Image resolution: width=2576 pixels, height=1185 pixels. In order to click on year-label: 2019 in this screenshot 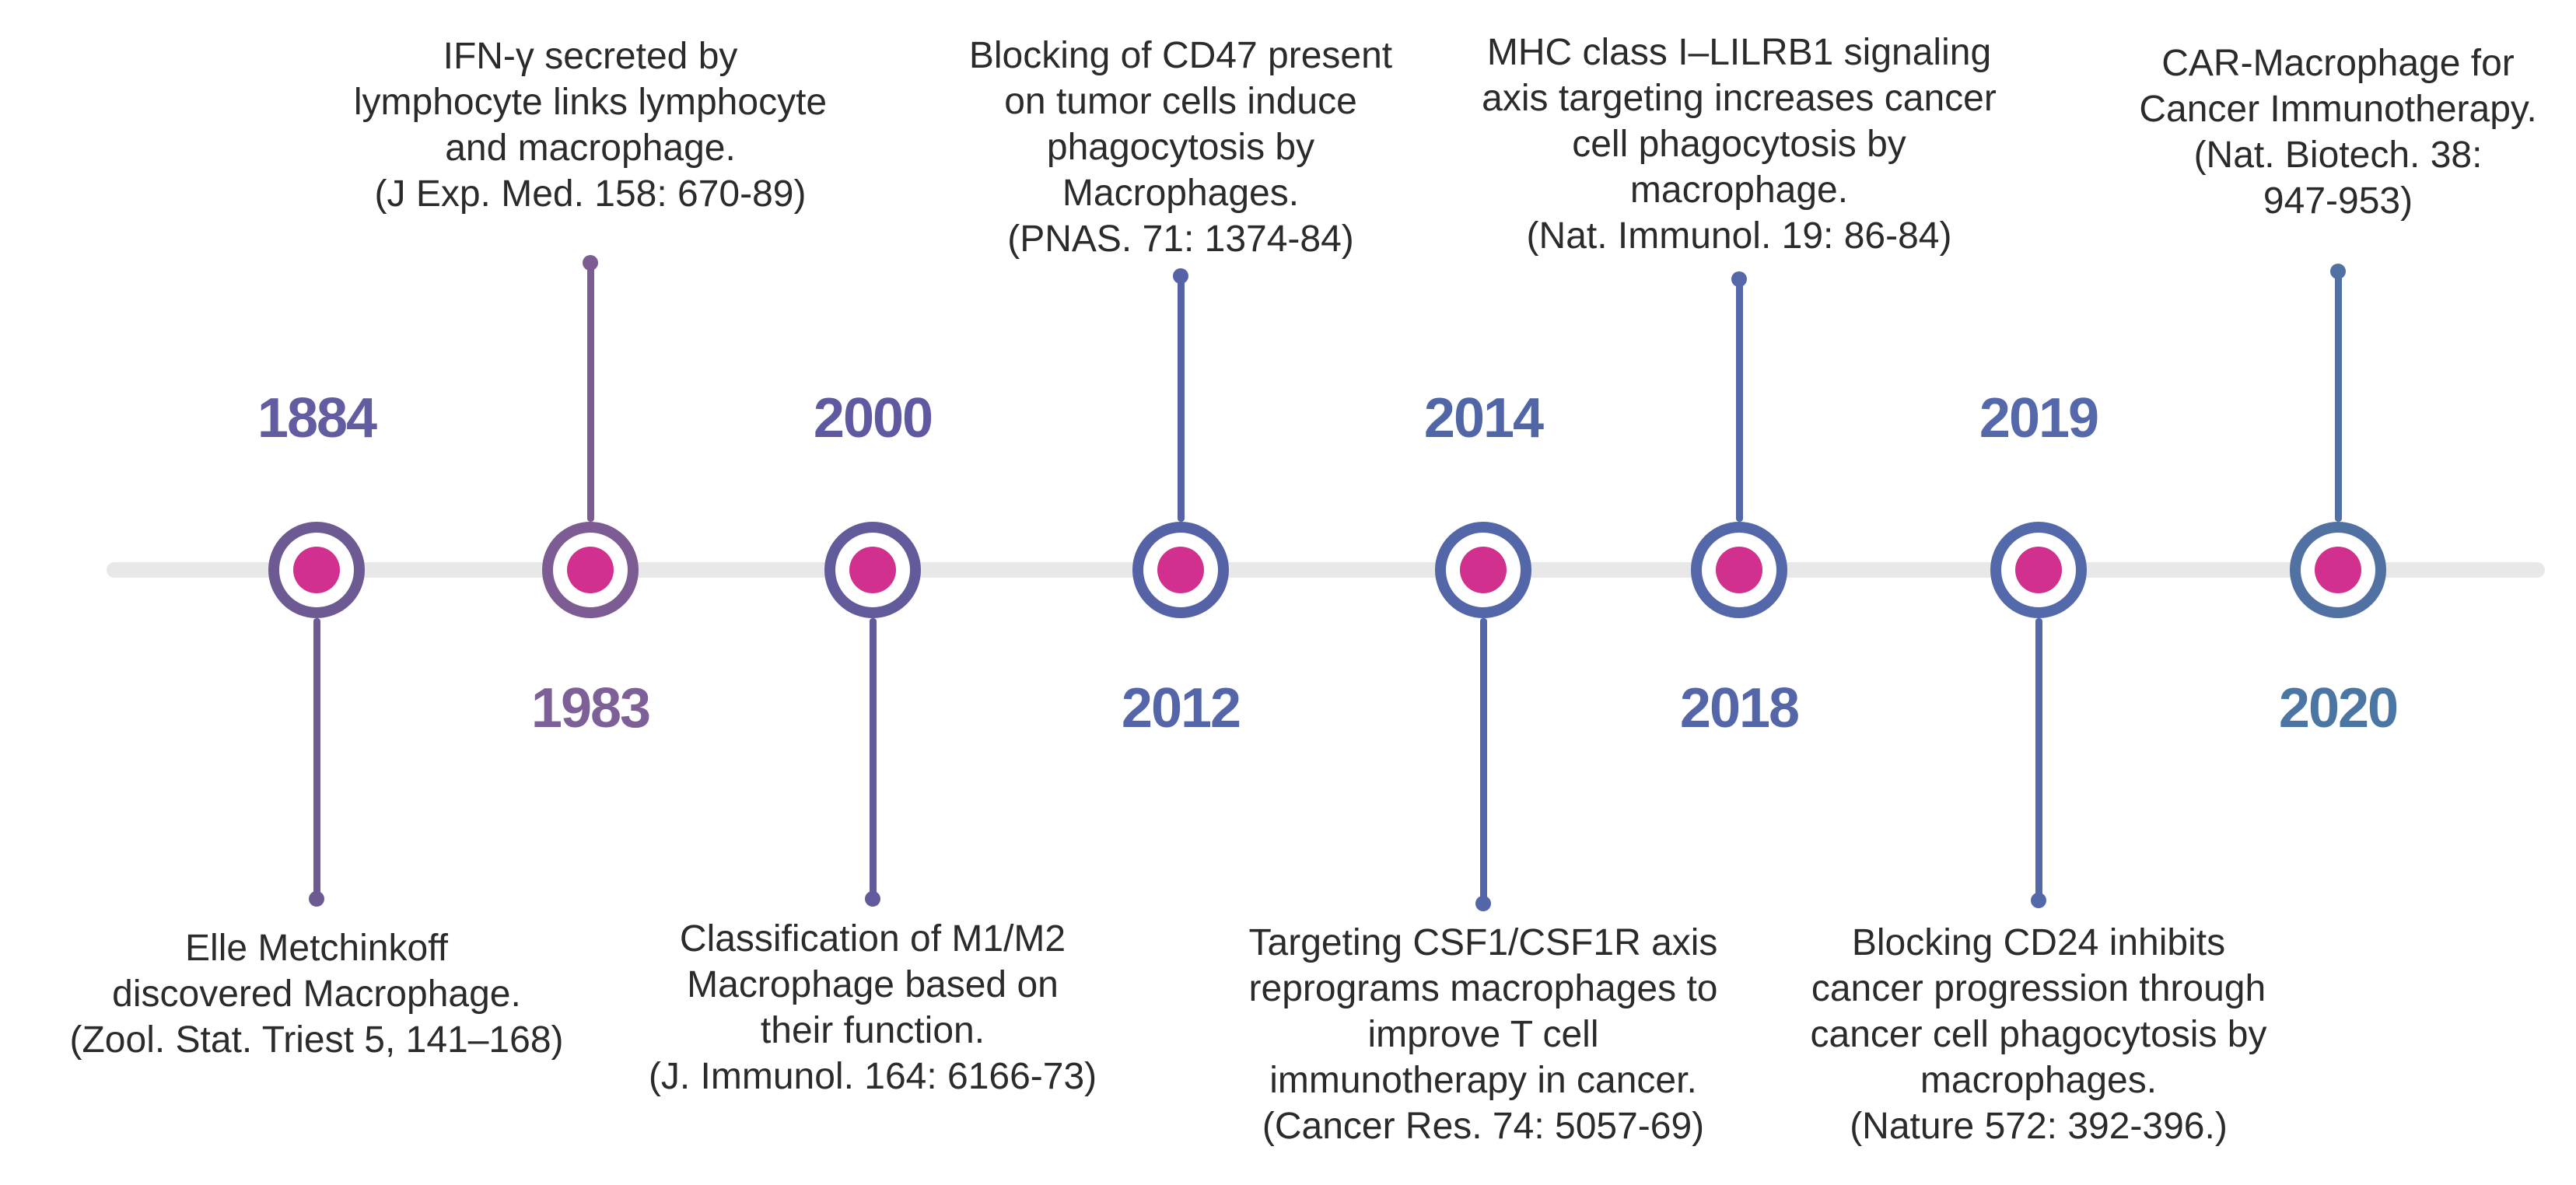, I will do `click(2039, 418)`.